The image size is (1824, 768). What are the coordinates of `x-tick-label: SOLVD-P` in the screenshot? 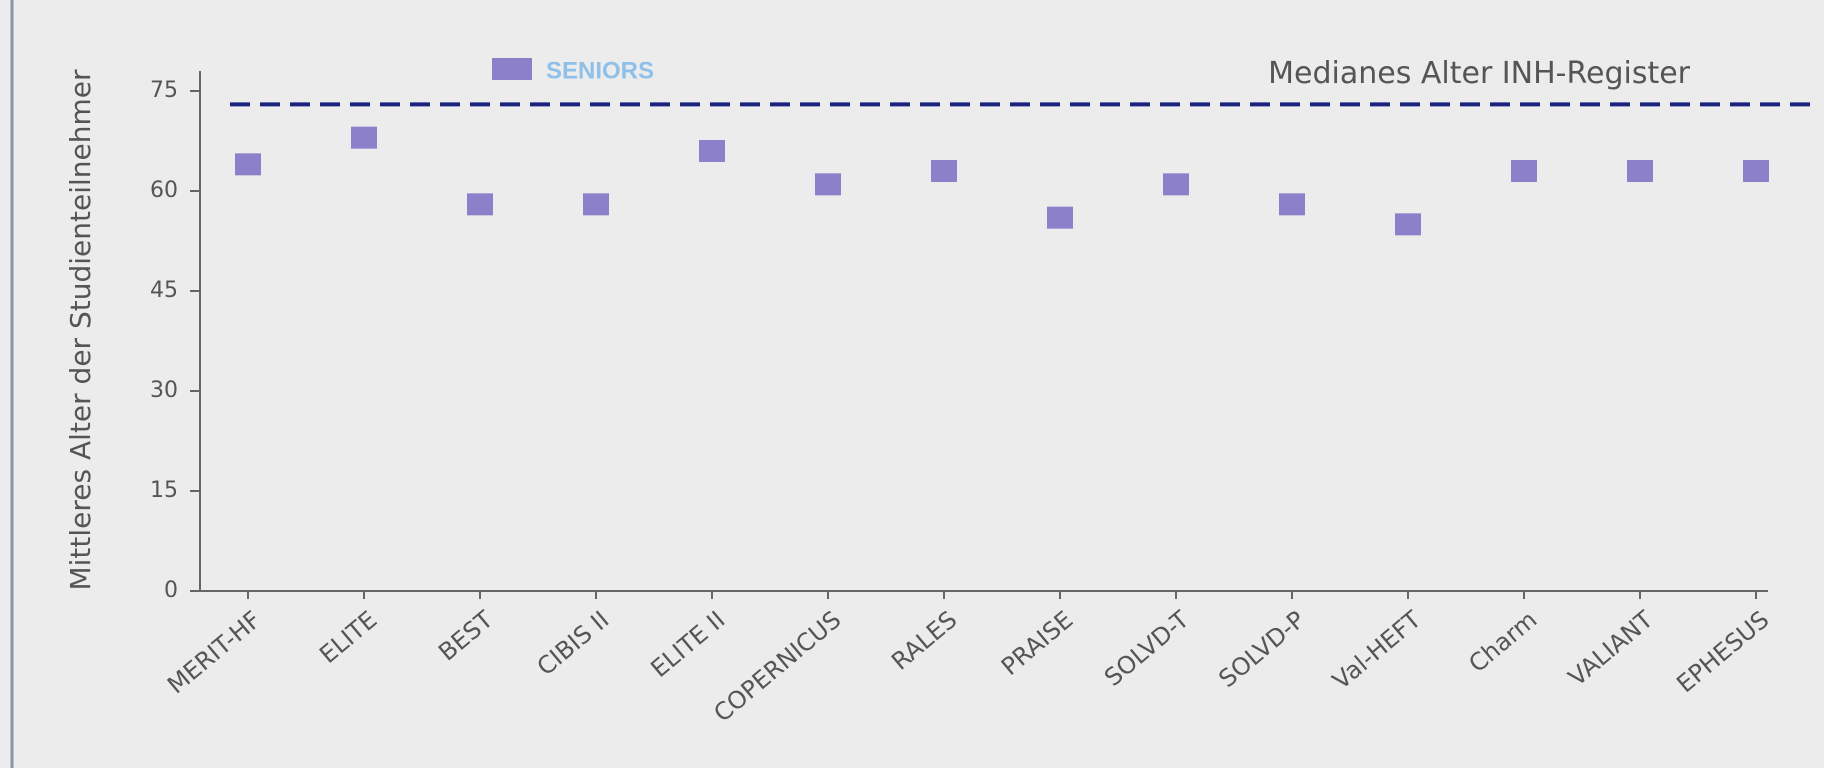 It's located at (1262, 650).